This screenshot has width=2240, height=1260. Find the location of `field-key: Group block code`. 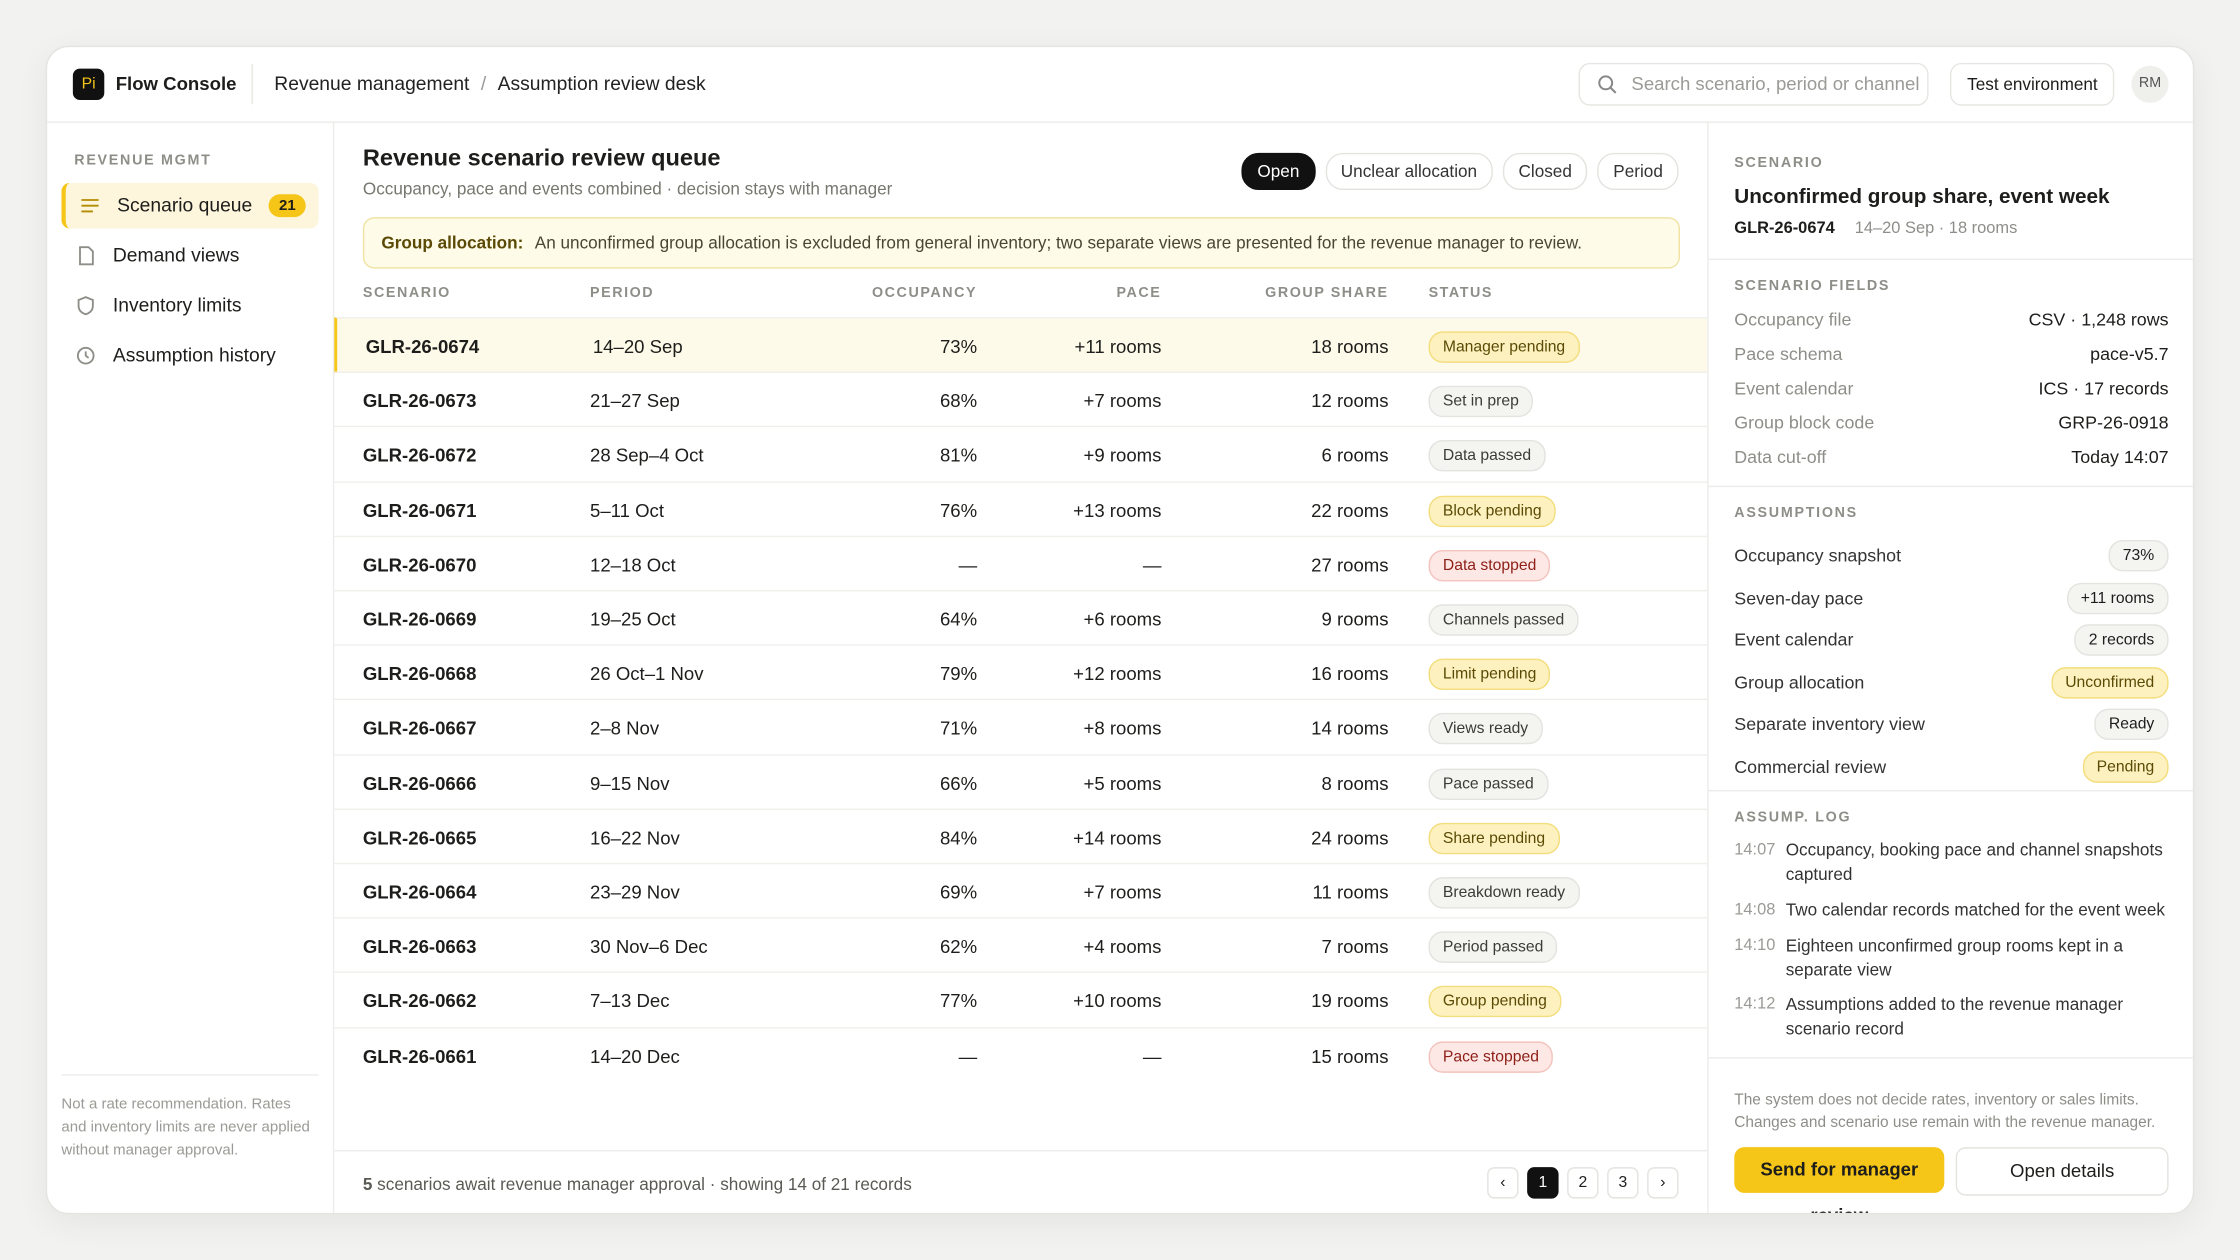

field-key: Group block code is located at coordinates (1804, 422).